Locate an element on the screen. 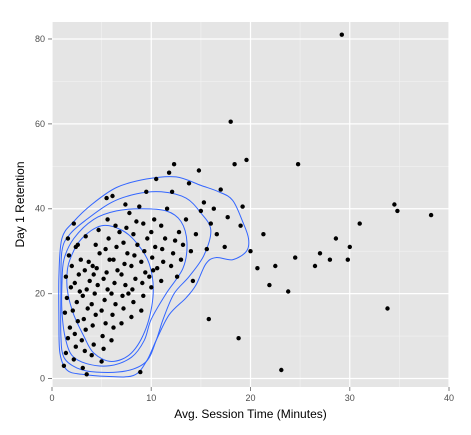 The width and height of the screenshot is (471, 435). x-tick-label: 10 is located at coordinates (151, 398).